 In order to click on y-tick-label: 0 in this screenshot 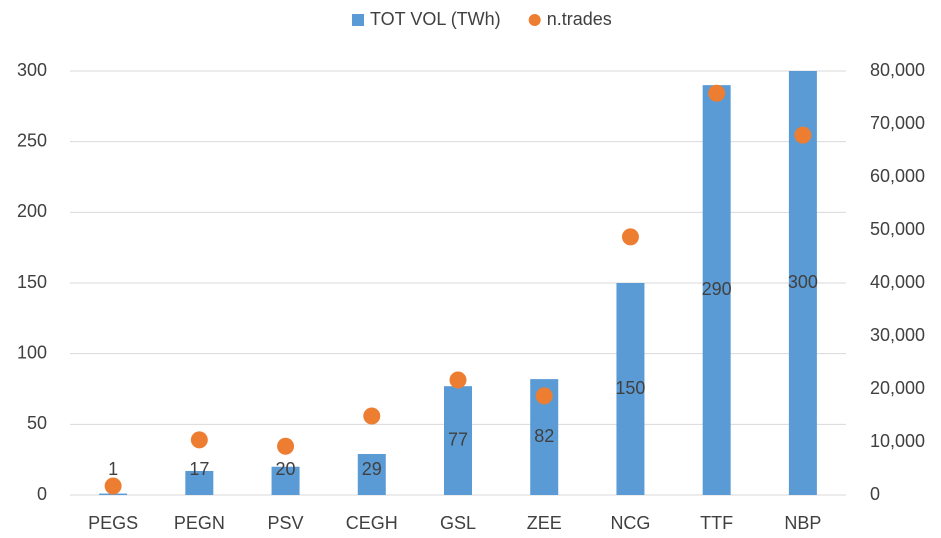, I will do `click(42, 494)`.